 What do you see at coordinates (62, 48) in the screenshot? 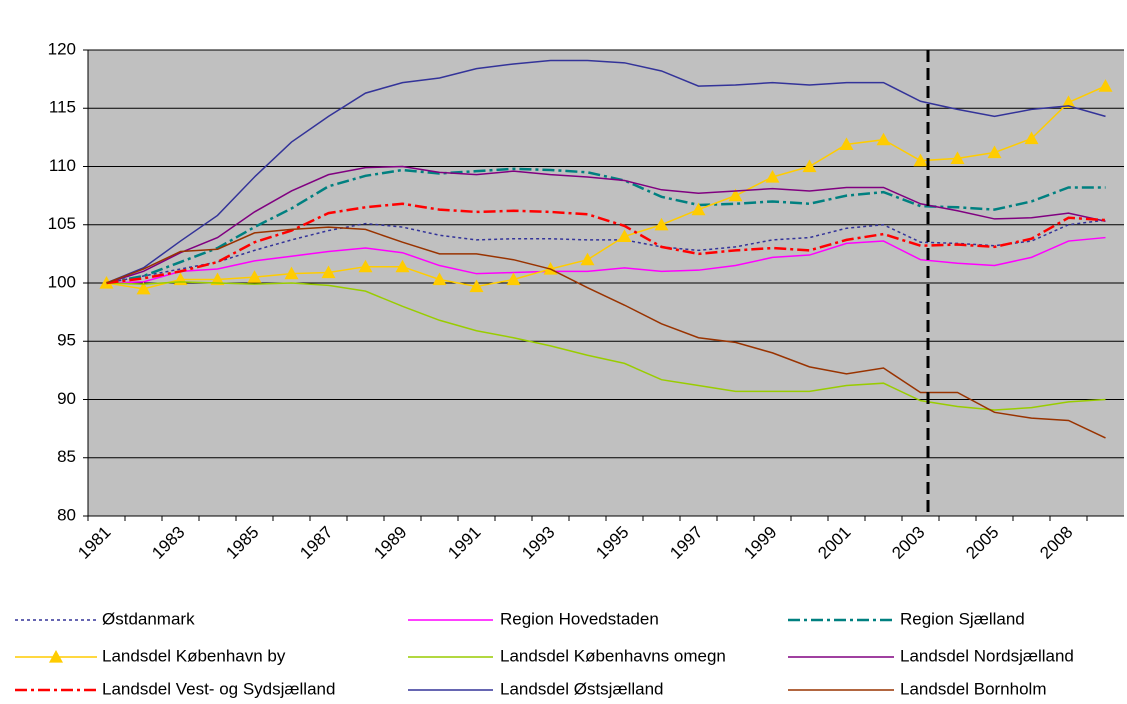
I see `y-tick-label: 120` at bounding box center [62, 48].